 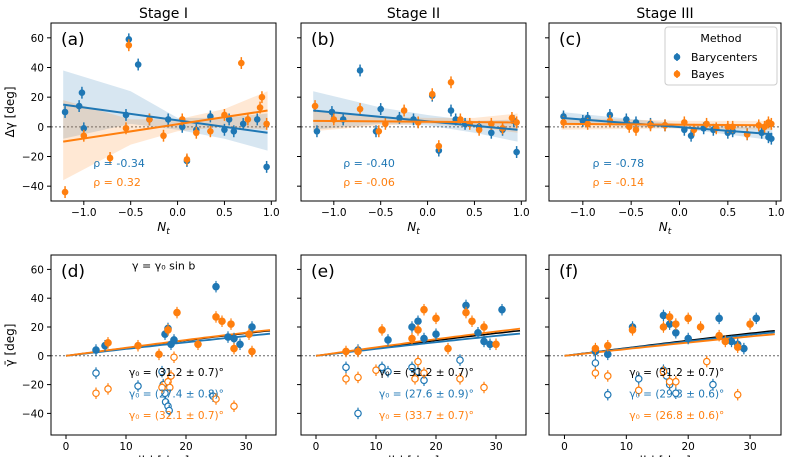 I want to click on rho-blue-label: ρ = -0.78, so click(x=619, y=163).